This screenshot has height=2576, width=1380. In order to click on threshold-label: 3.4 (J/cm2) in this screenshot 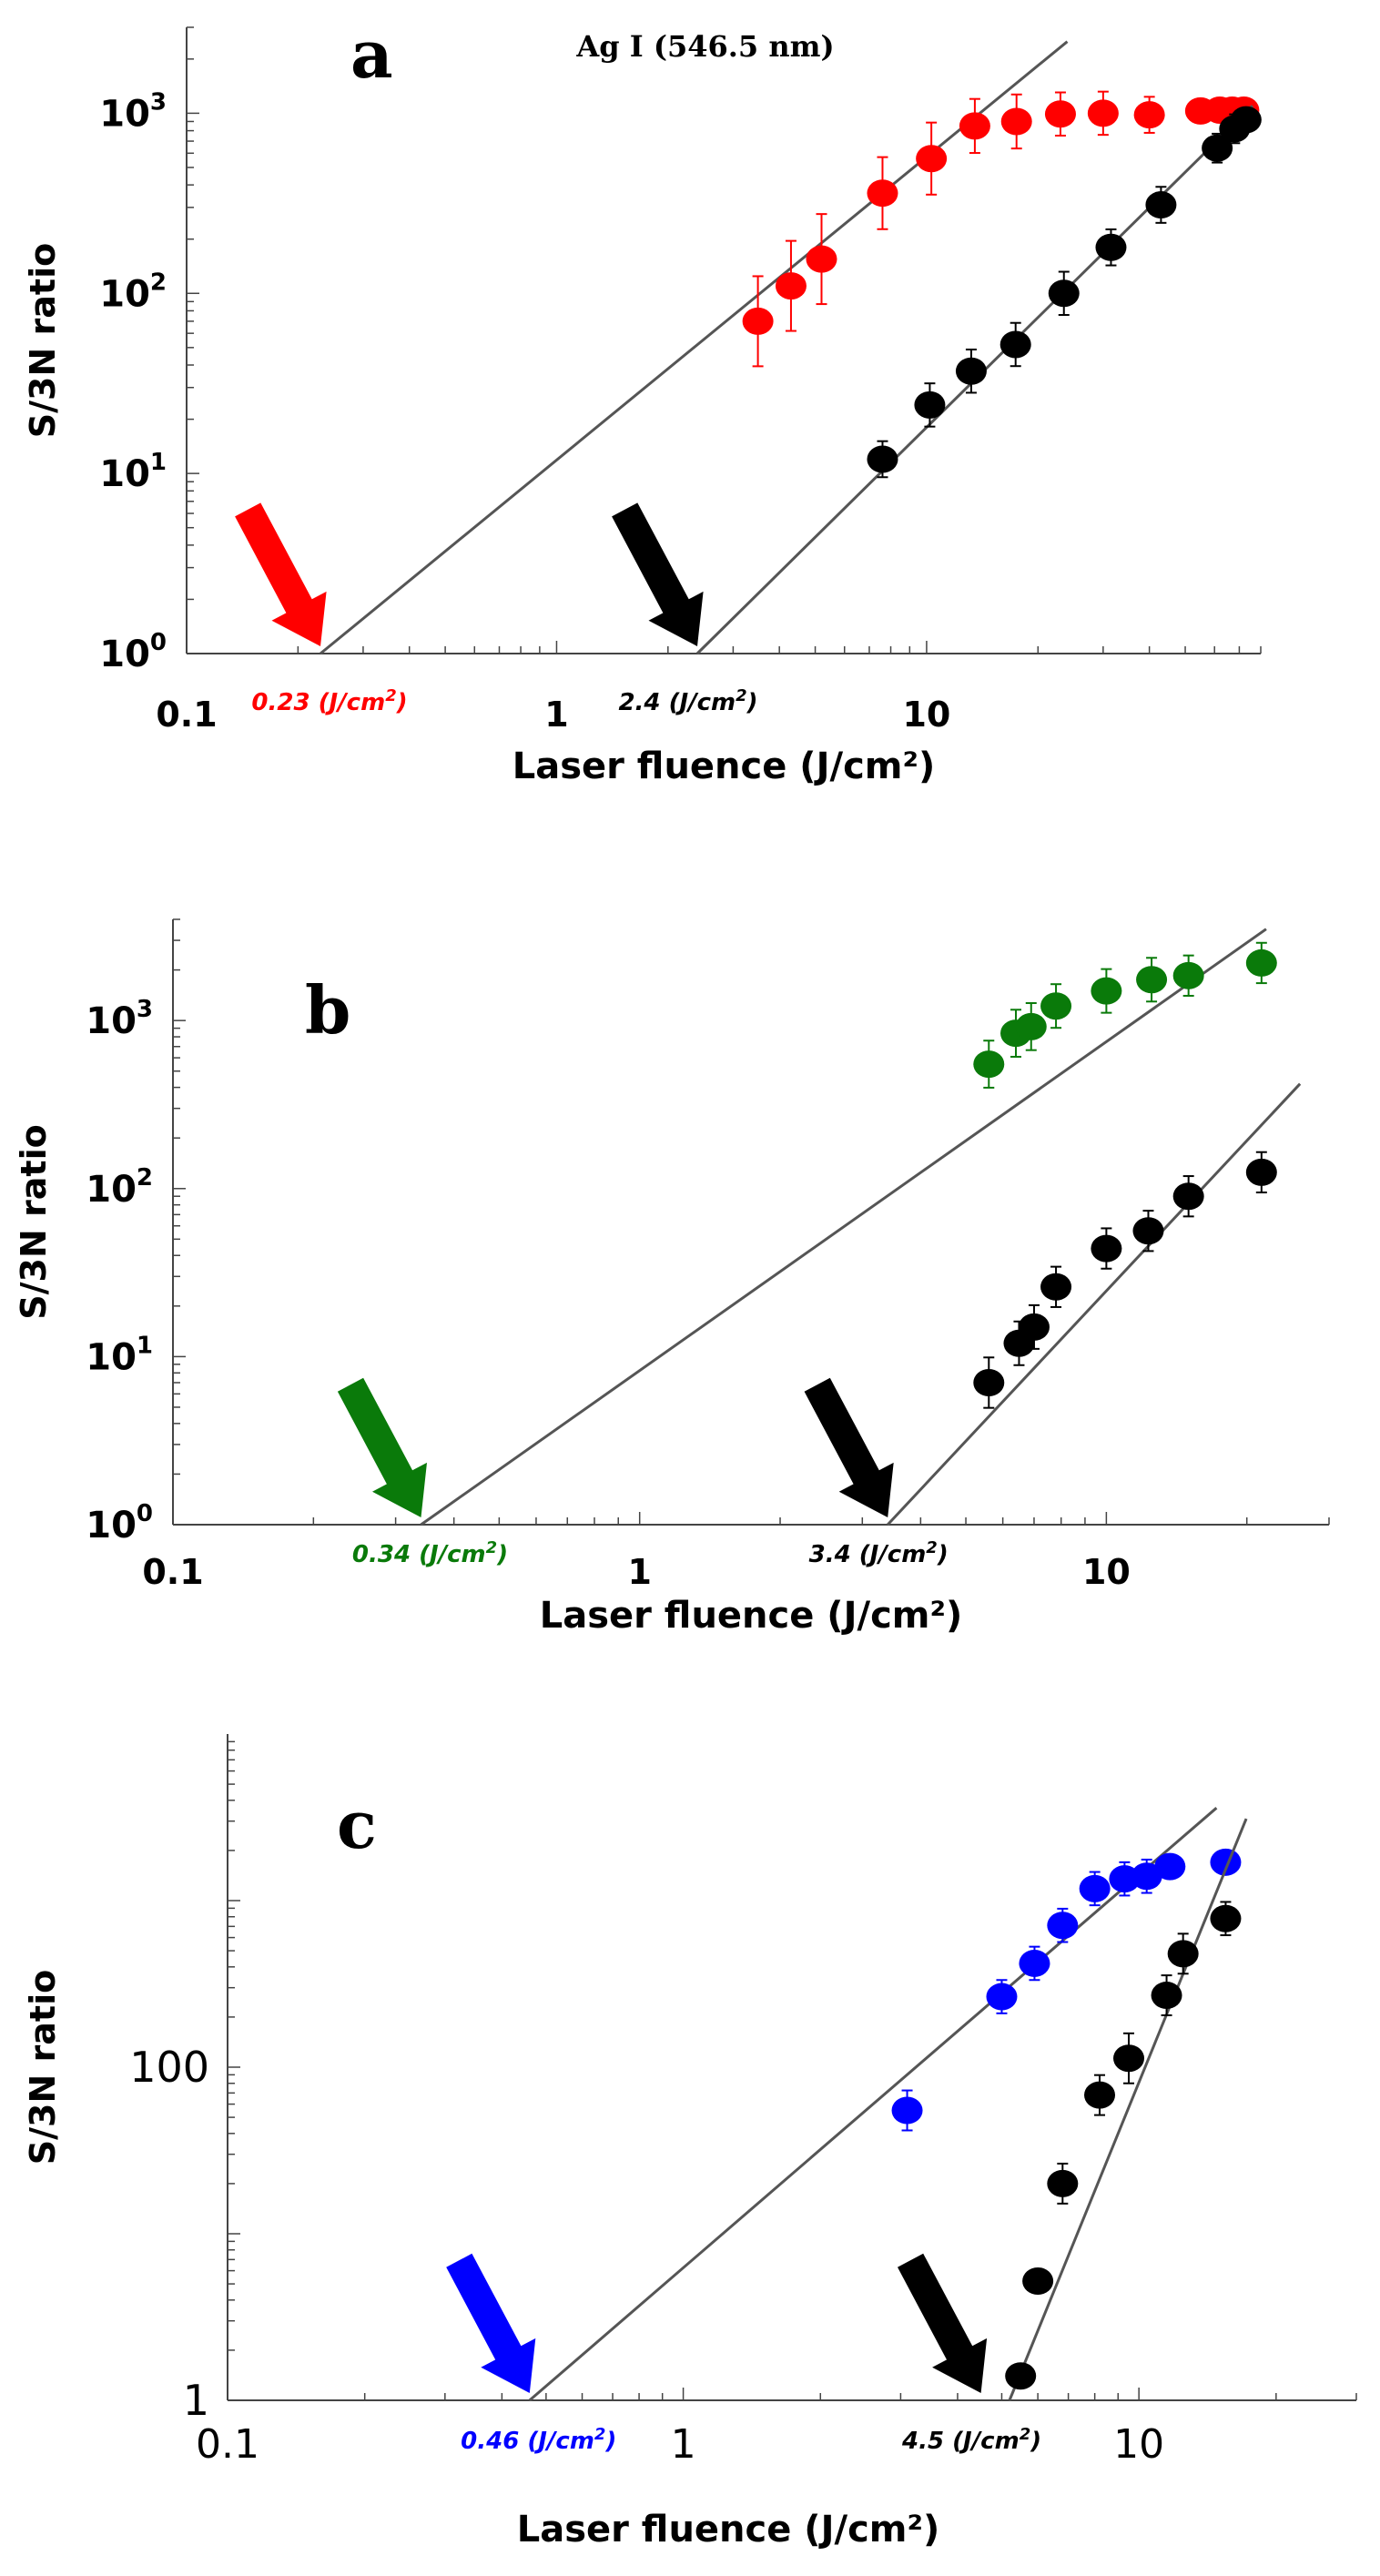, I will do `click(879, 1553)`.